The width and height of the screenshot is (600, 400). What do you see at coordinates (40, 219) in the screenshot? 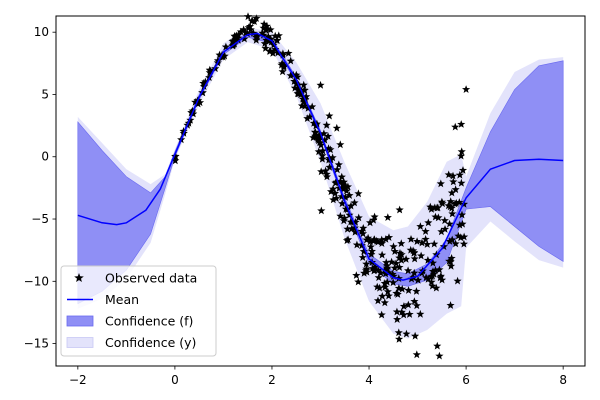
I see `y-tick-label: −5` at bounding box center [40, 219].